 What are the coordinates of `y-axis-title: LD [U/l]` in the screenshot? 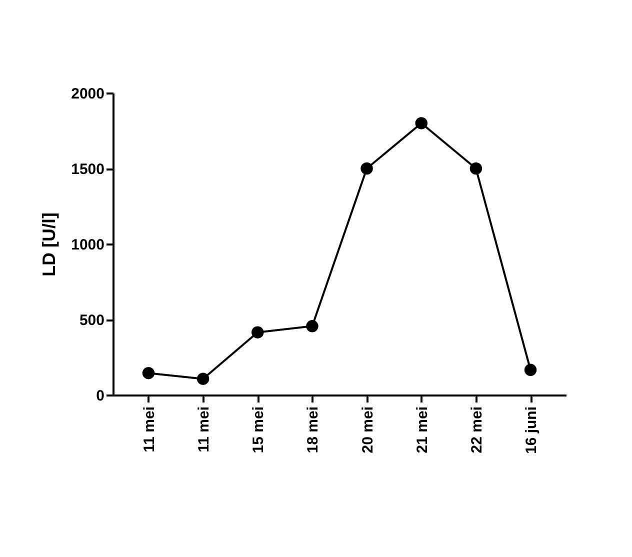 It's located at (49, 244).